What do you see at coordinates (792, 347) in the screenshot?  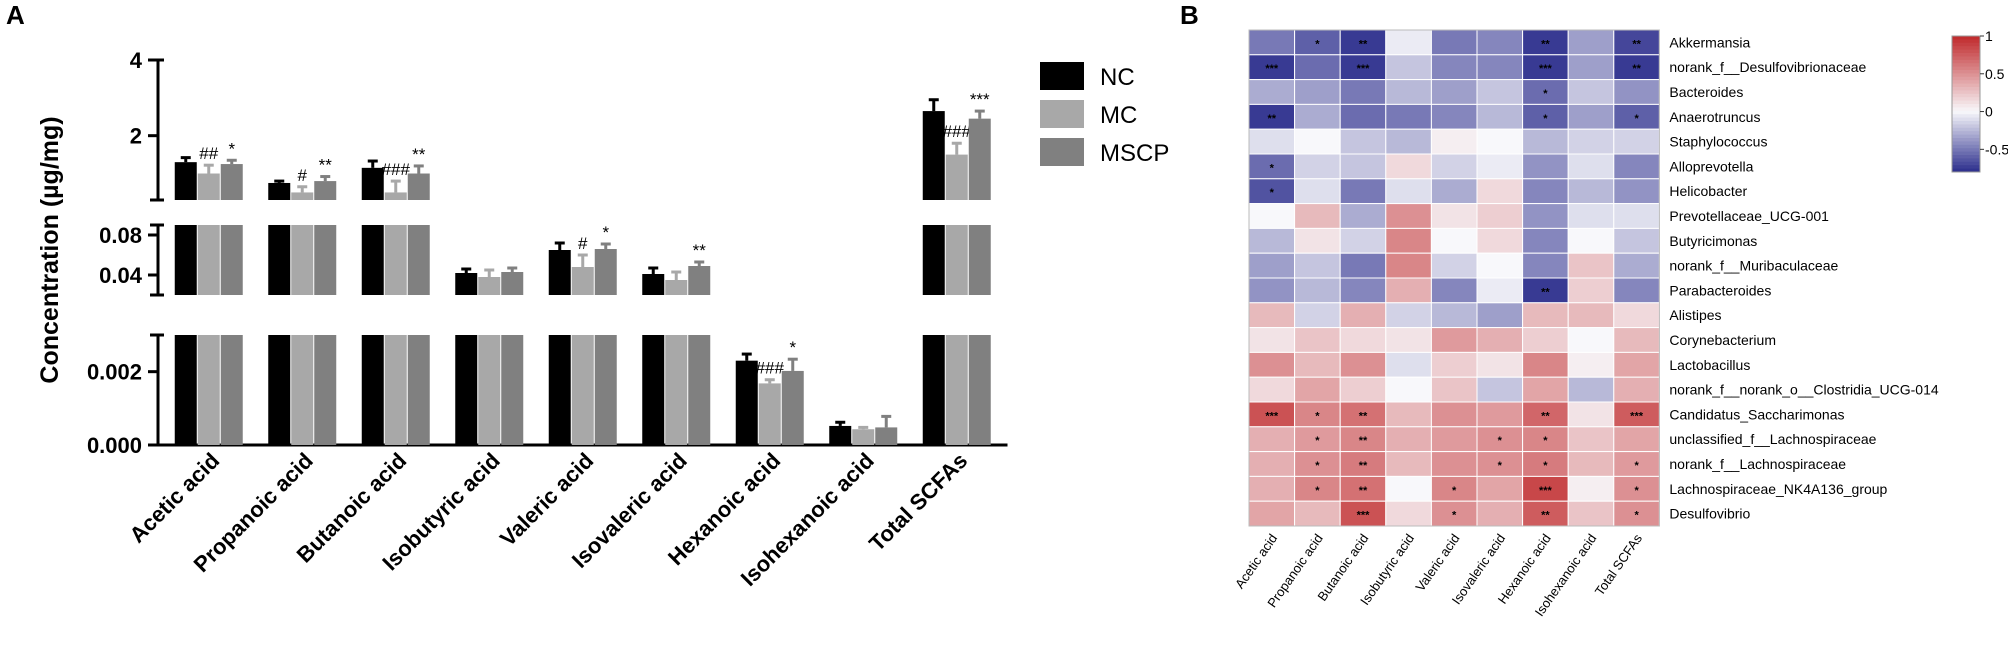 I see `significance-mark: *` at bounding box center [792, 347].